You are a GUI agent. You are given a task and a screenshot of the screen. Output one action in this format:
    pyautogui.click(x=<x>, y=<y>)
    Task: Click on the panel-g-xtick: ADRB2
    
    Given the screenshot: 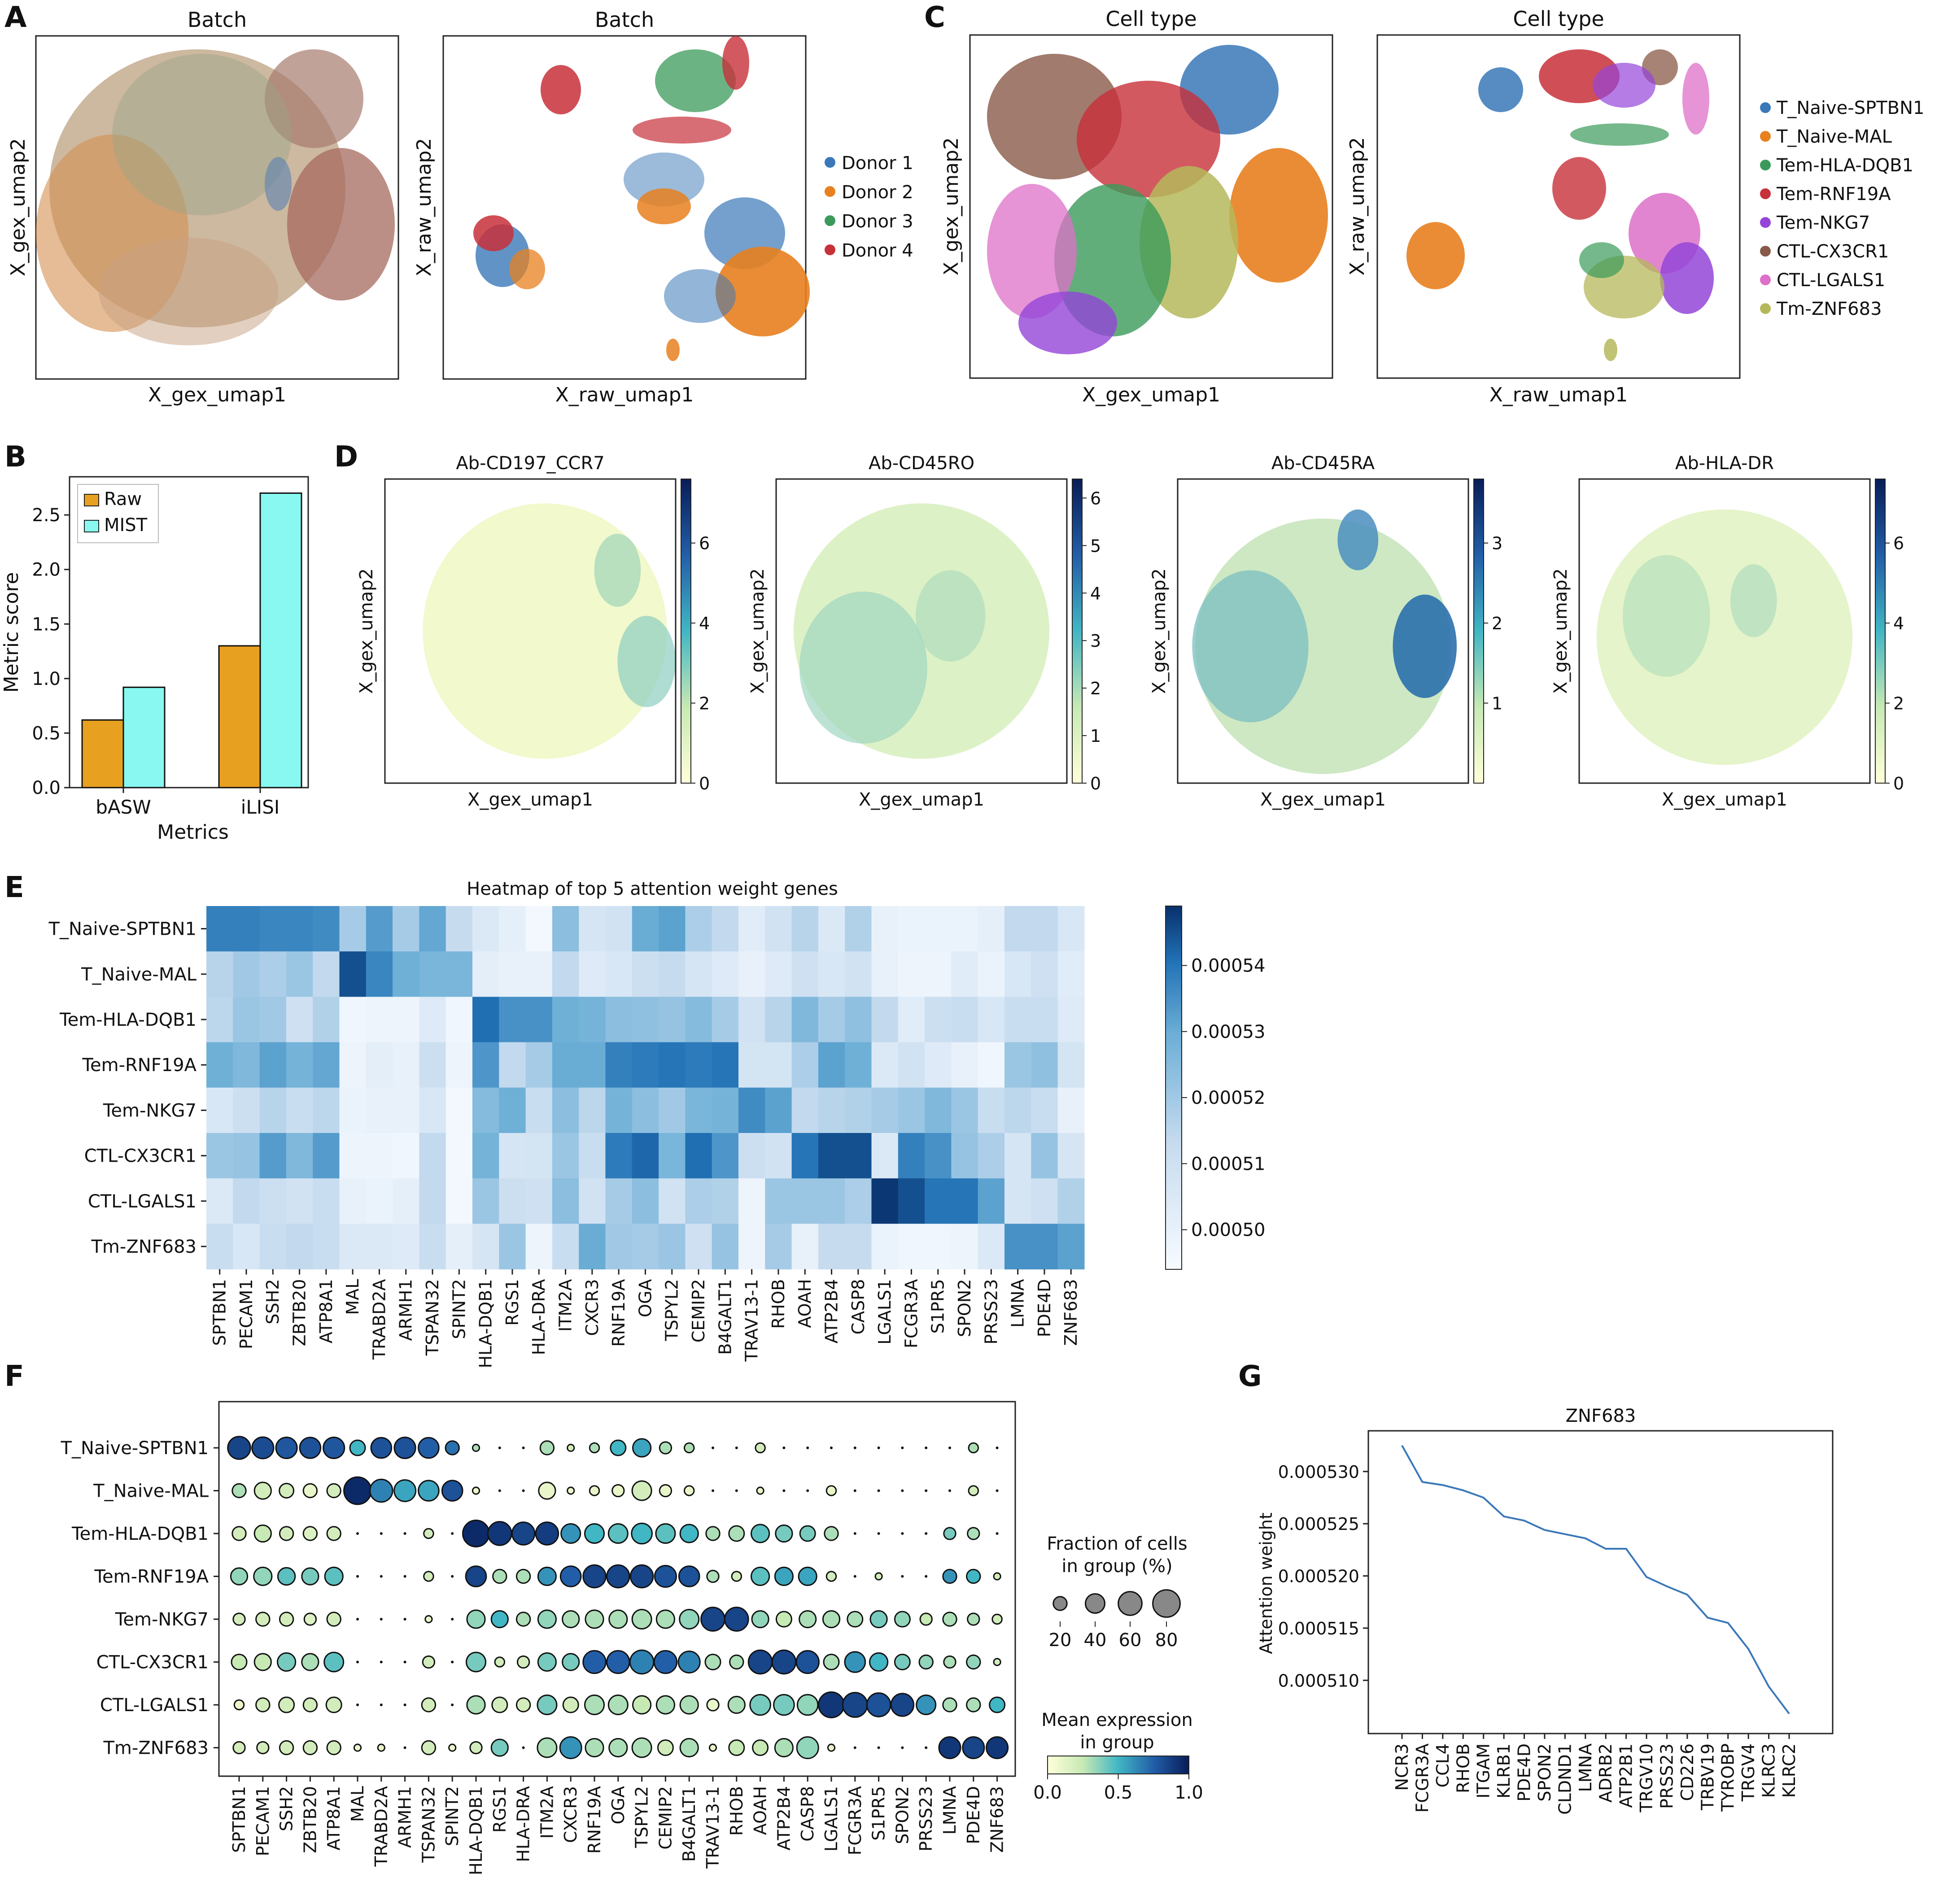 What is the action you would take?
    pyautogui.click(x=1606, y=1773)
    